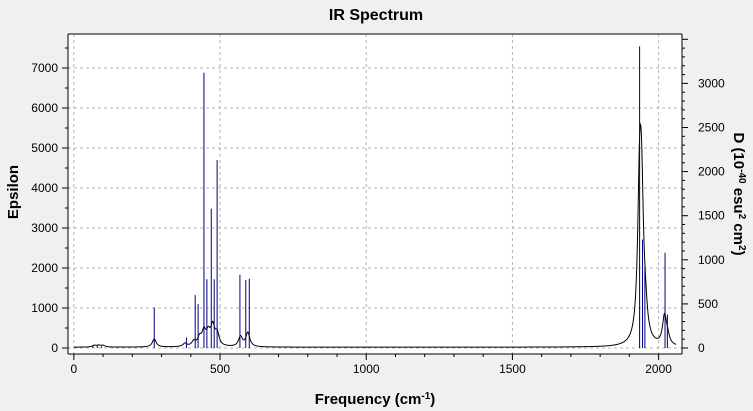  Describe the element at coordinates (44, 148) in the screenshot. I see `y-tick-label: 5000` at that location.